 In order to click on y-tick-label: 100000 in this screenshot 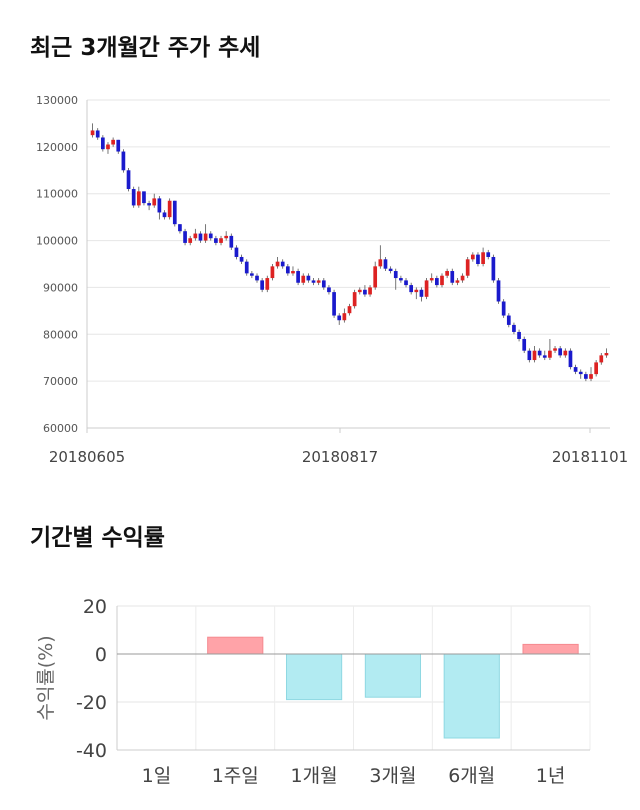, I will do `click(57, 241)`.